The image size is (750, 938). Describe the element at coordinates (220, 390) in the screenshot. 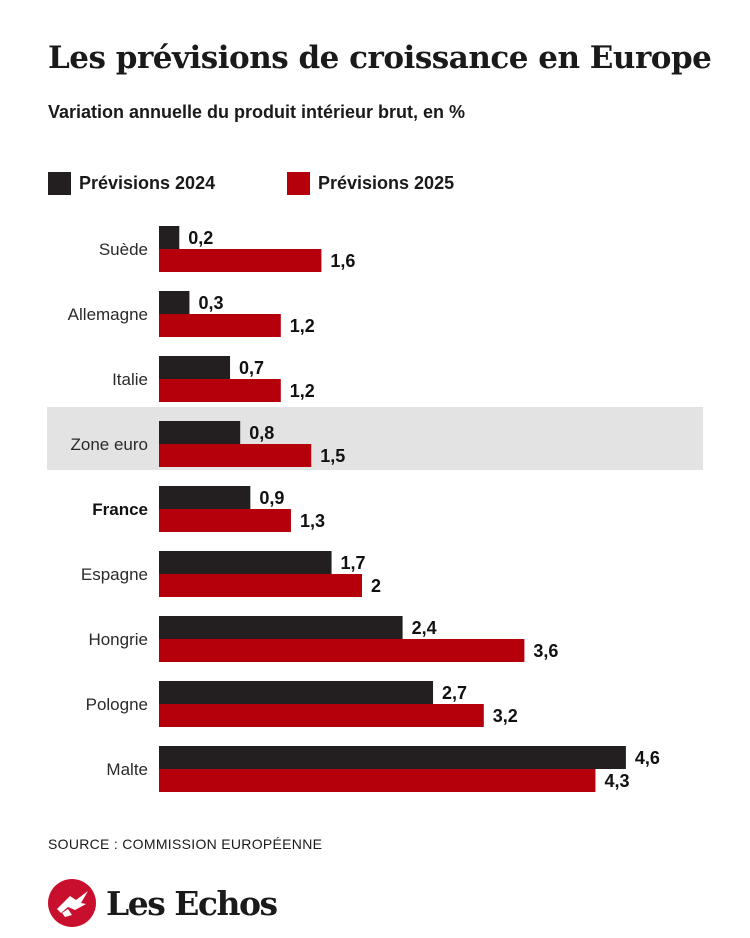

I see `bar-2025-italie` at that location.